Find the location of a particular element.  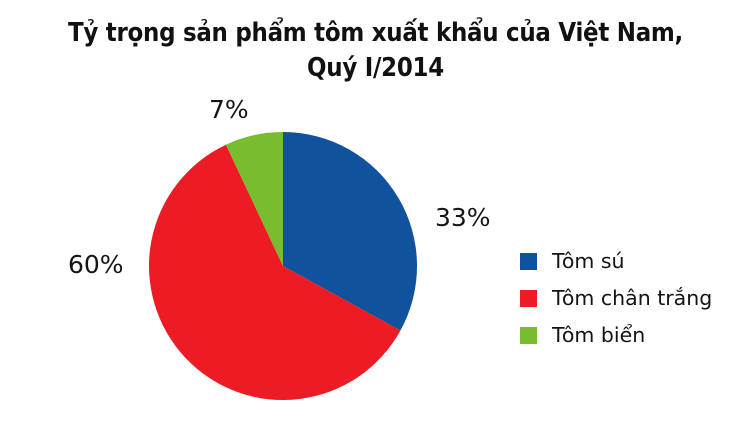

legend-label-tom-chan-trang: Tôm chân trắng is located at coordinates (632, 298).